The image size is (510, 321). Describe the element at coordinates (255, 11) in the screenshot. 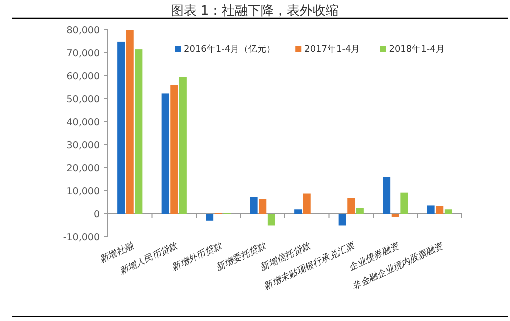

I see `chart-title: 图表 1：社融下降，表外收缩` at that location.